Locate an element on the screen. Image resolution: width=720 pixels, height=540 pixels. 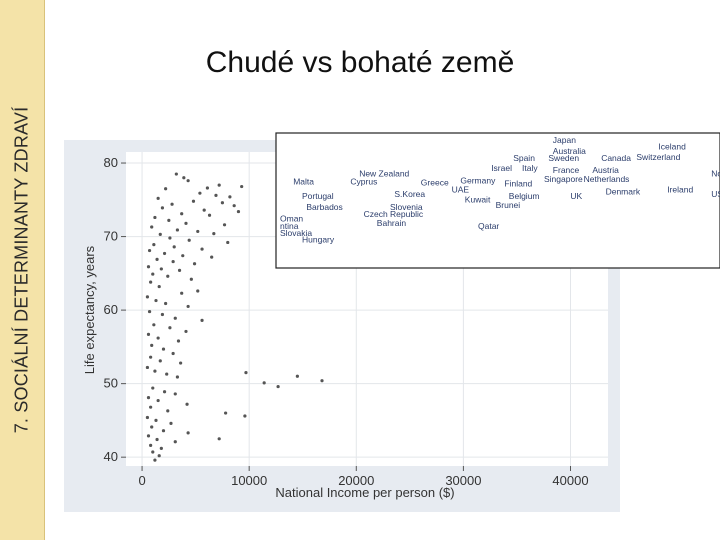
inset-country-label: Malta is located at coordinates (303, 181).